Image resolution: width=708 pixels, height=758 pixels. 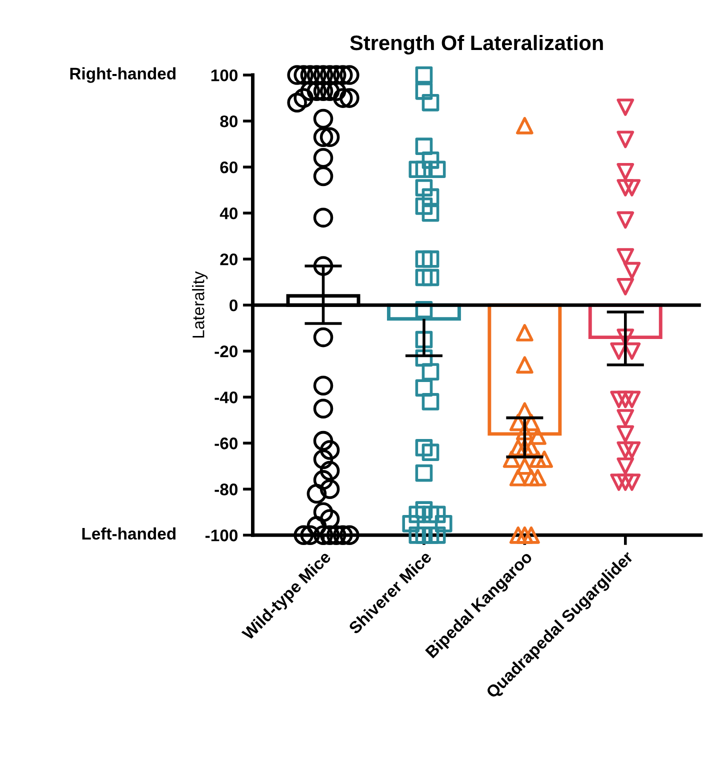 What do you see at coordinates (476, 44) in the screenshot?
I see `chart-title: Strength Of Lateralization` at bounding box center [476, 44].